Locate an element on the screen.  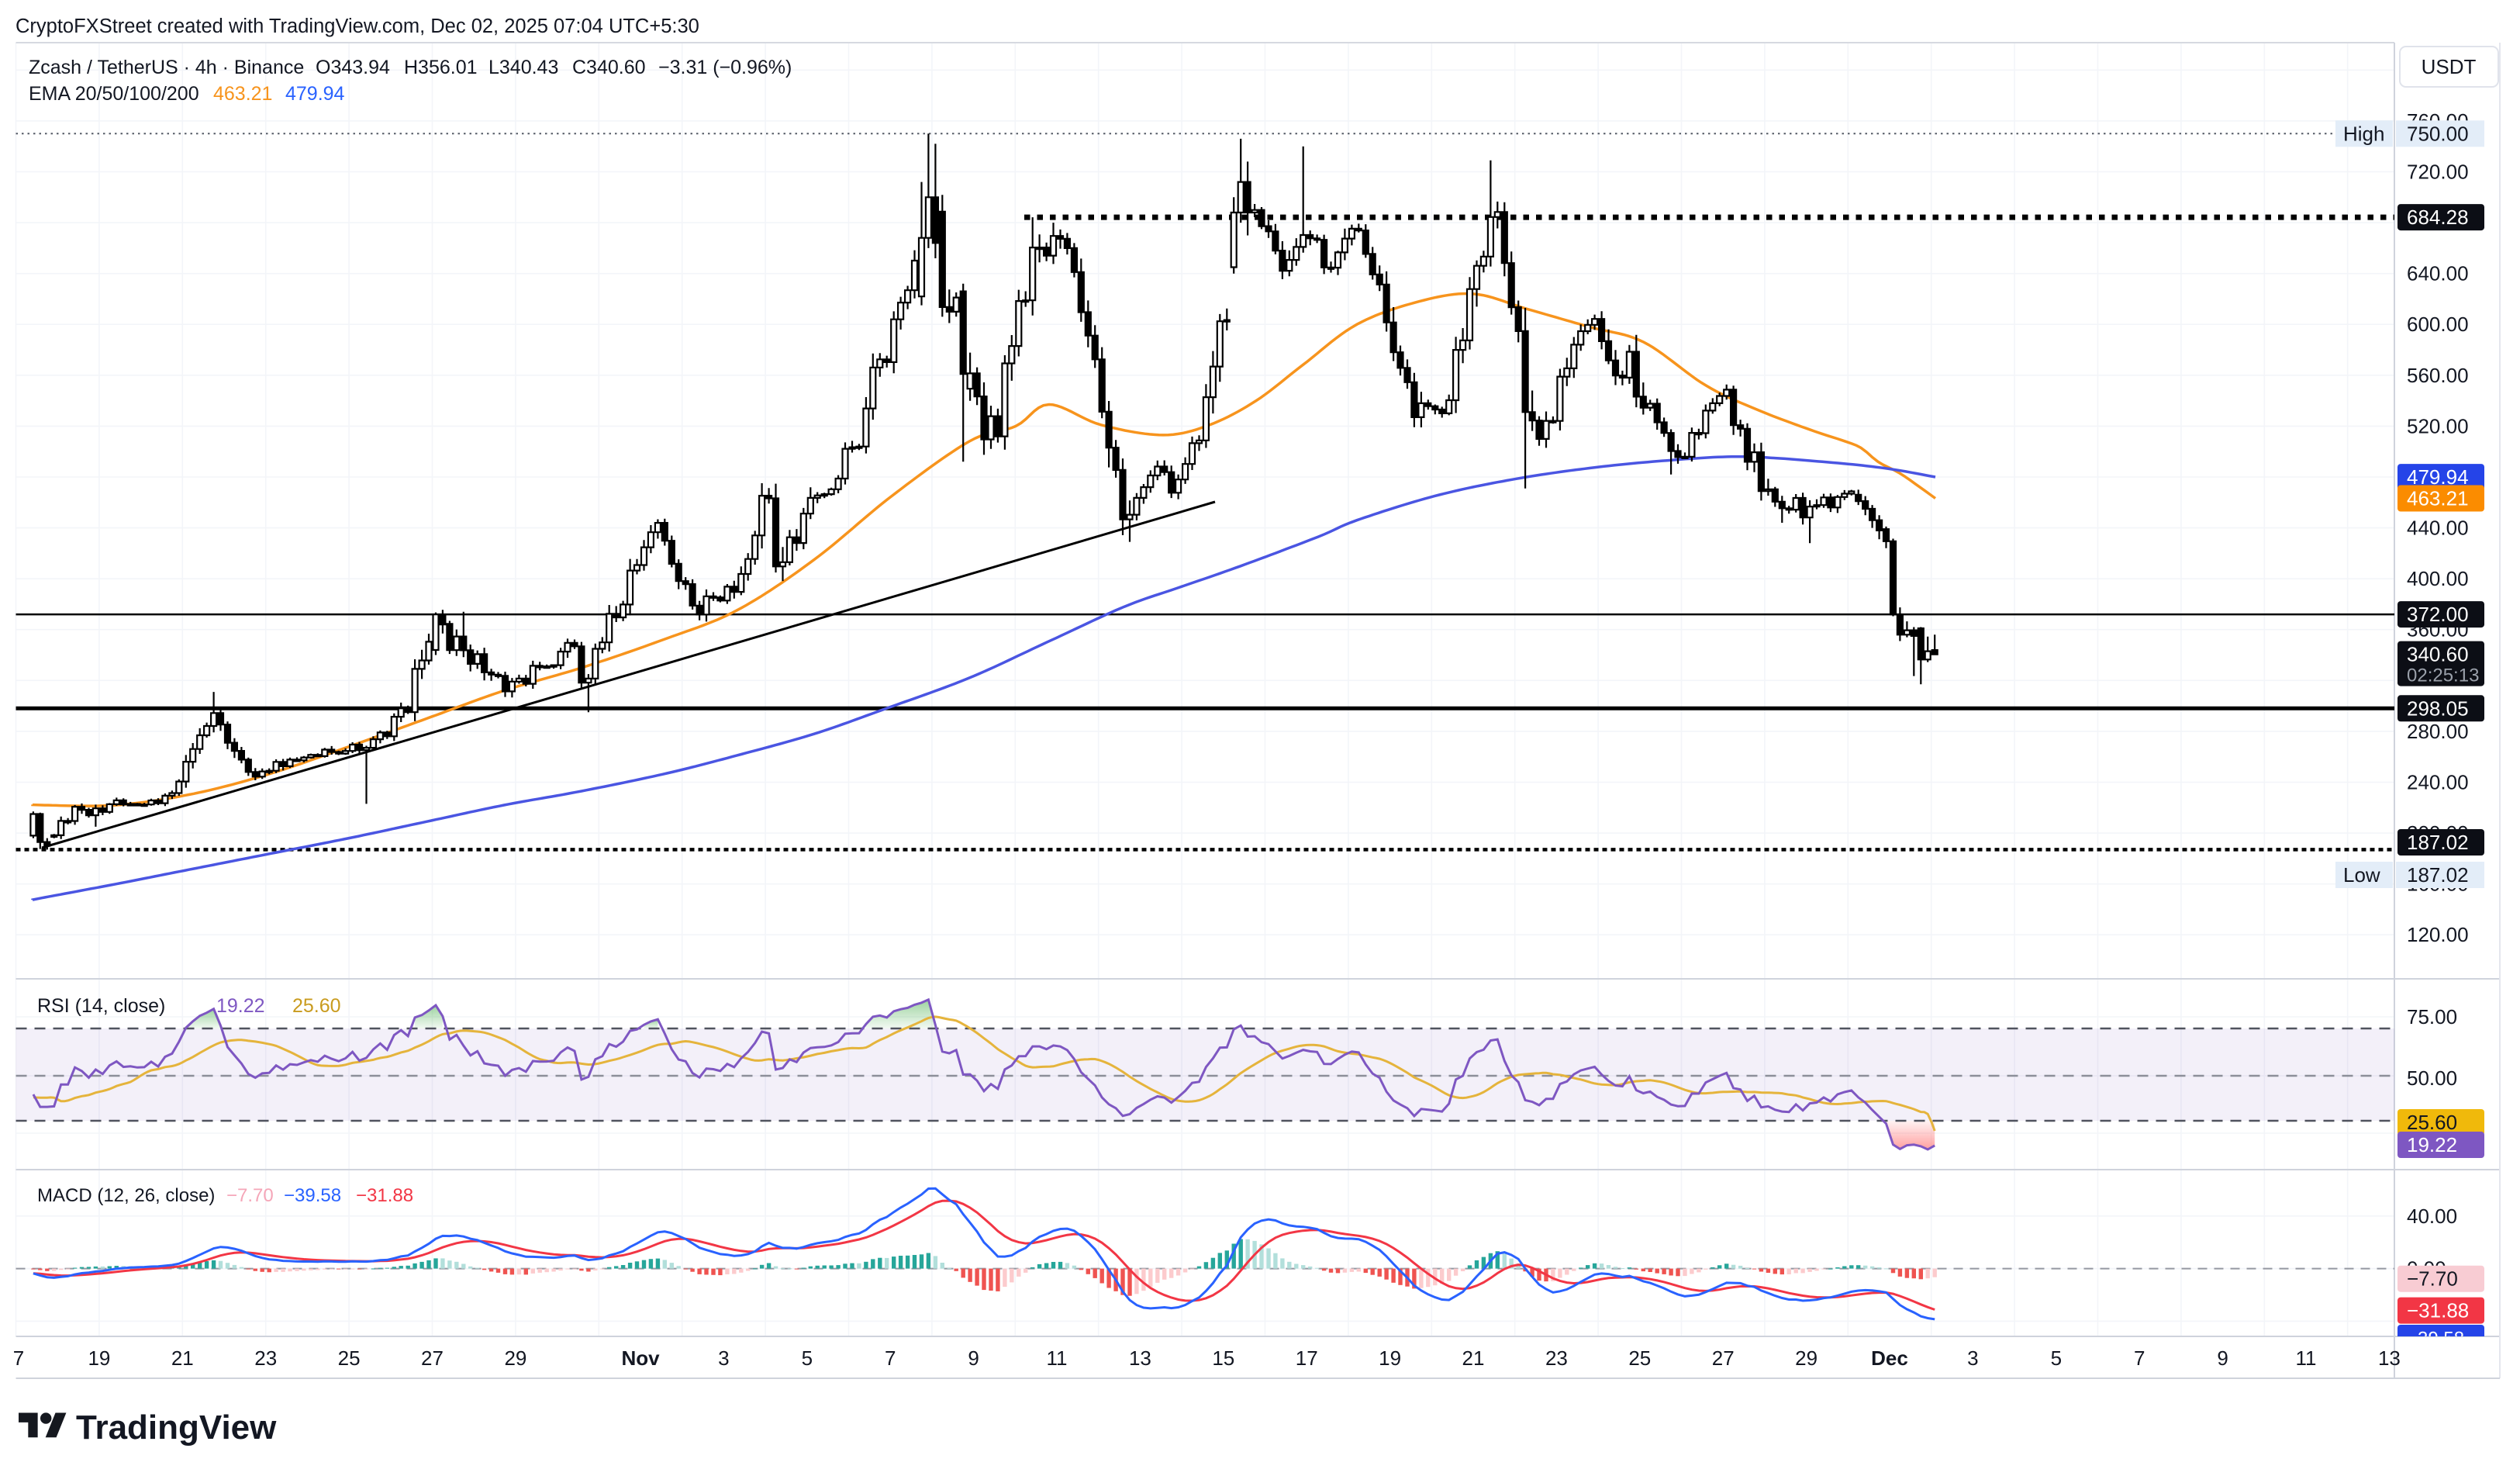
svg-text: 15 is located at coordinates (1223, 1358).